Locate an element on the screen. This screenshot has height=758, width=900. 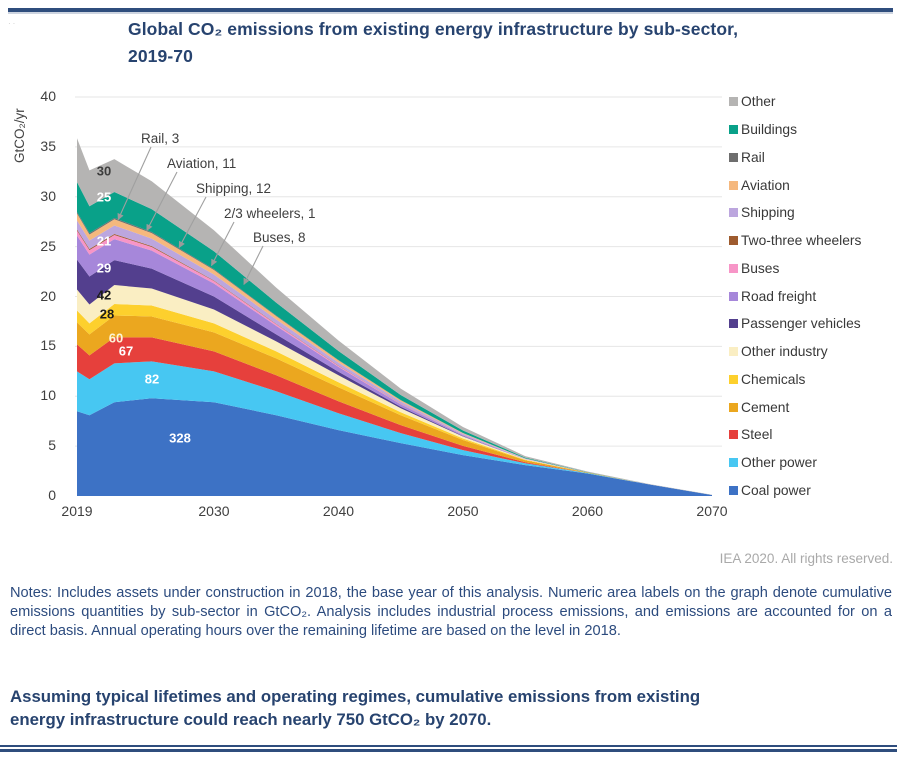
source-attribution: IEA 2020. All rights reserved. is located at coordinates (806, 558).